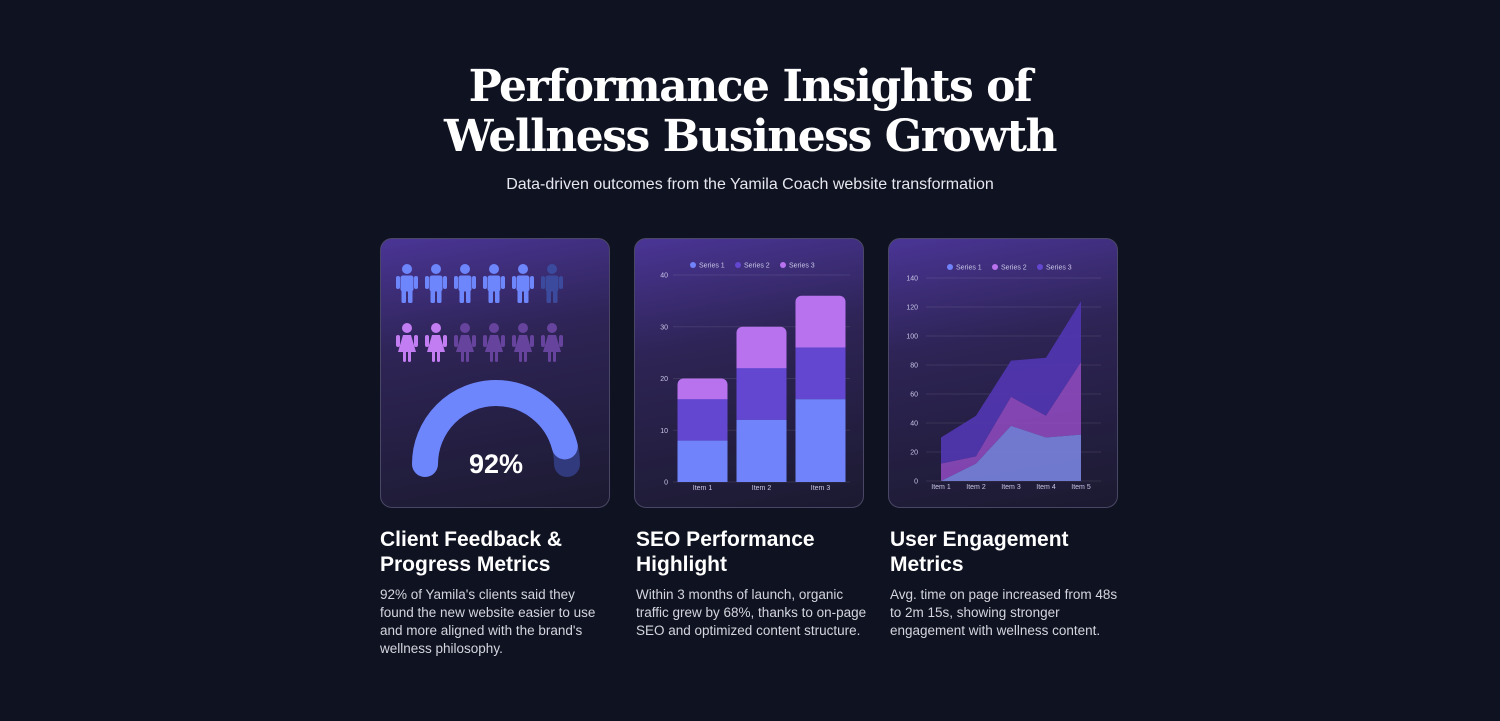 The height and width of the screenshot is (721, 1500). Describe the element at coordinates (912, 337) in the screenshot. I see `y-tick-label: 100` at that location.